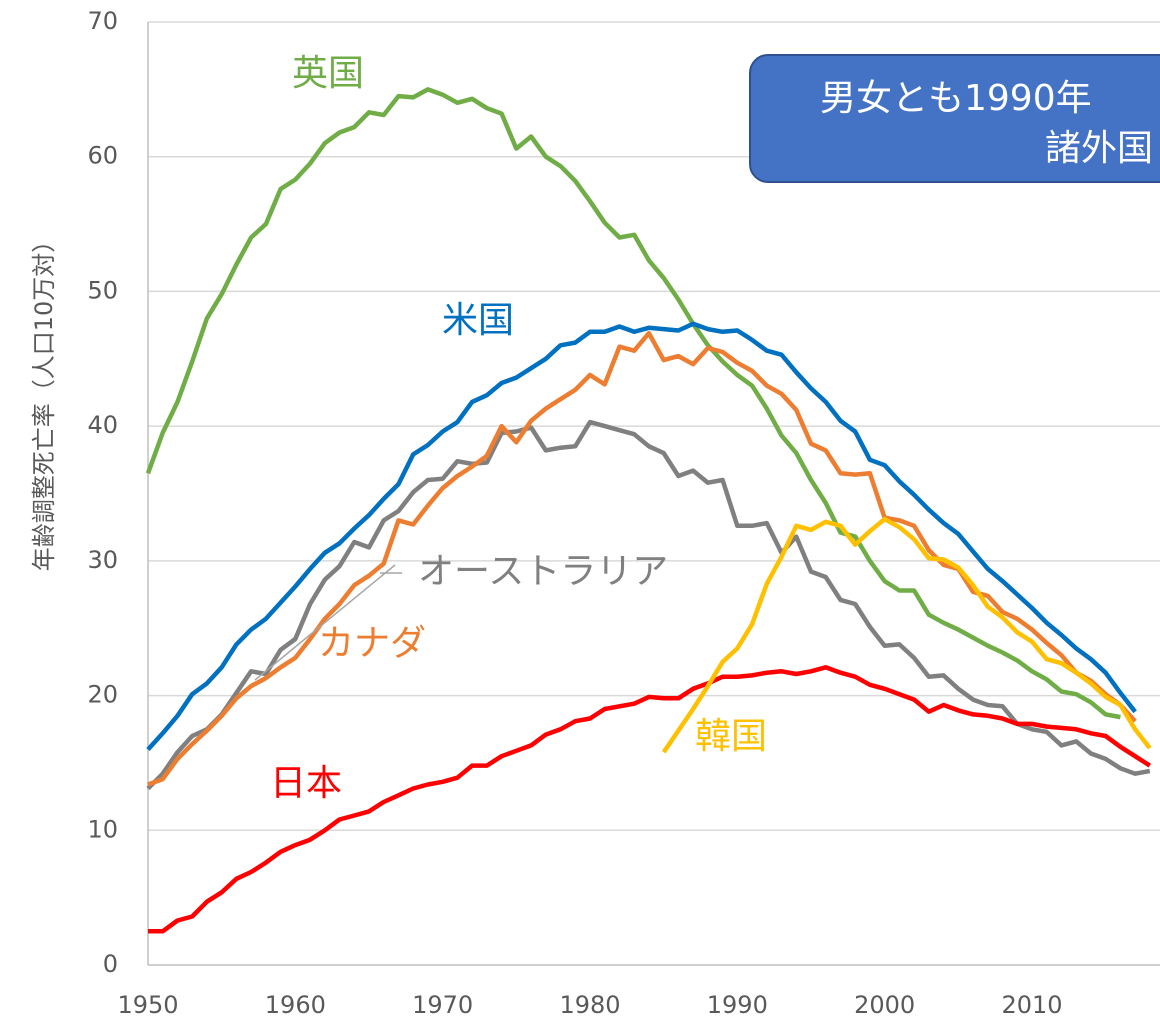 This screenshot has width=1160, height=1030. Describe the element at coordinates (478, 320) in the screenshot. I see `series-label: 米国` at that location.